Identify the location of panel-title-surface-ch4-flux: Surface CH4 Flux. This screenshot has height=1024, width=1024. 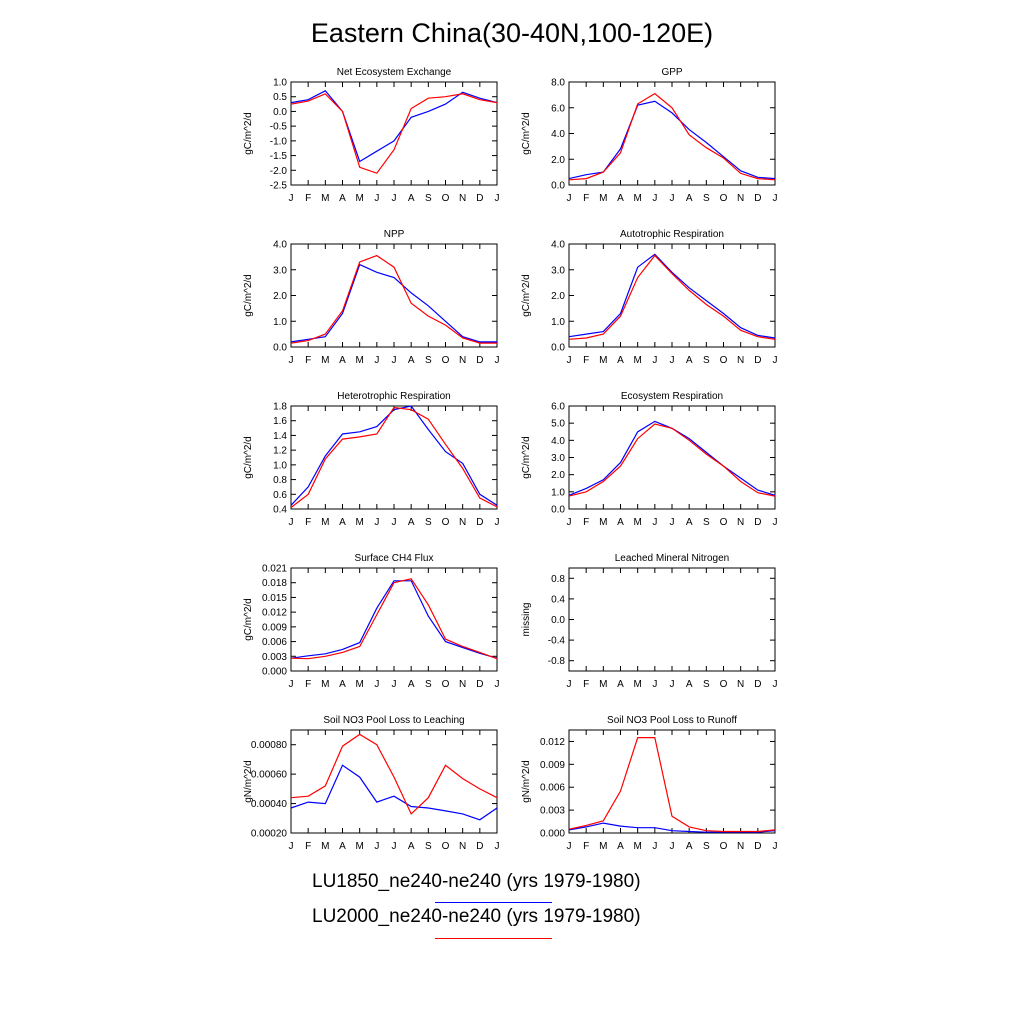
(394, 558).